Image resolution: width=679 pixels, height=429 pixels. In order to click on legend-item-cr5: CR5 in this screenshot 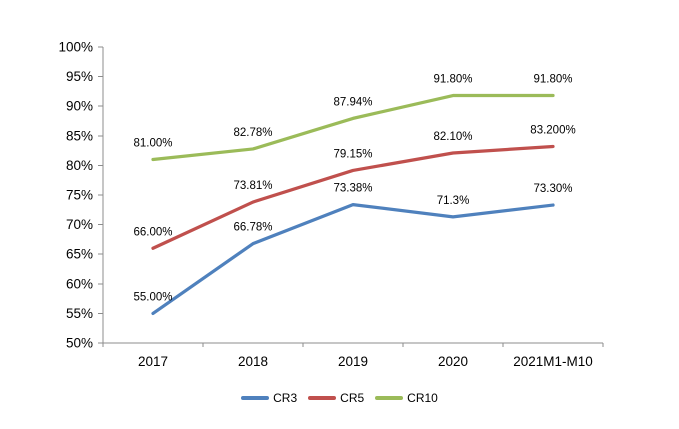, I will do `click(336, 398)`.